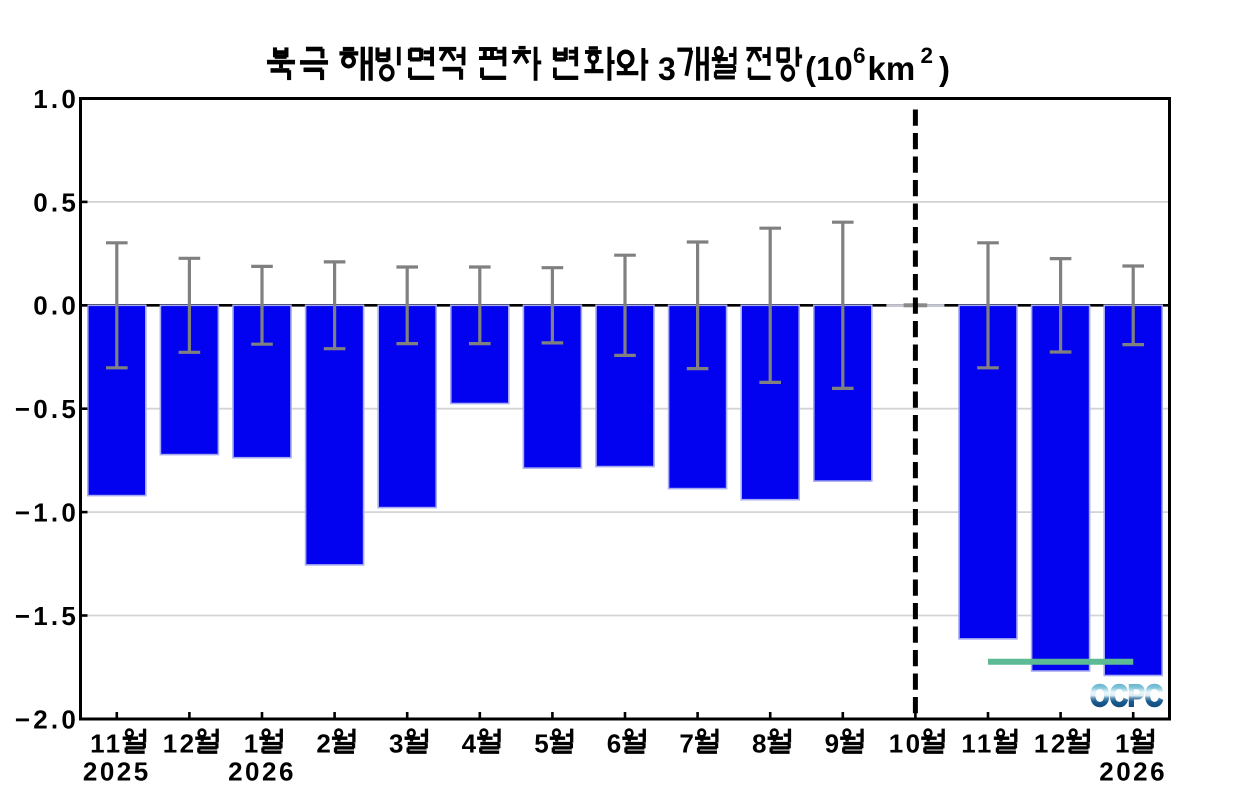 The width and height of the screenshot is (1250, 800). Describe the element at coordinates (1126, 695) in the screenshot. I see `svg-text: OCPC` at that location.